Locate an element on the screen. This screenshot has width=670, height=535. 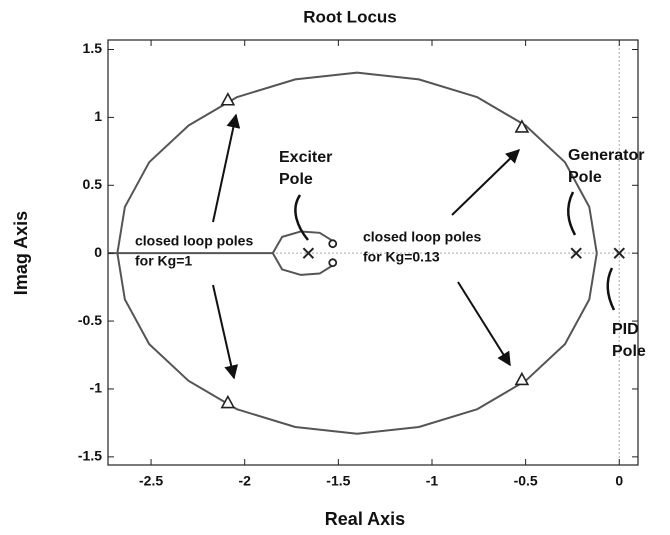
x-tick-label: 0 is located at coordinates (619, 481).